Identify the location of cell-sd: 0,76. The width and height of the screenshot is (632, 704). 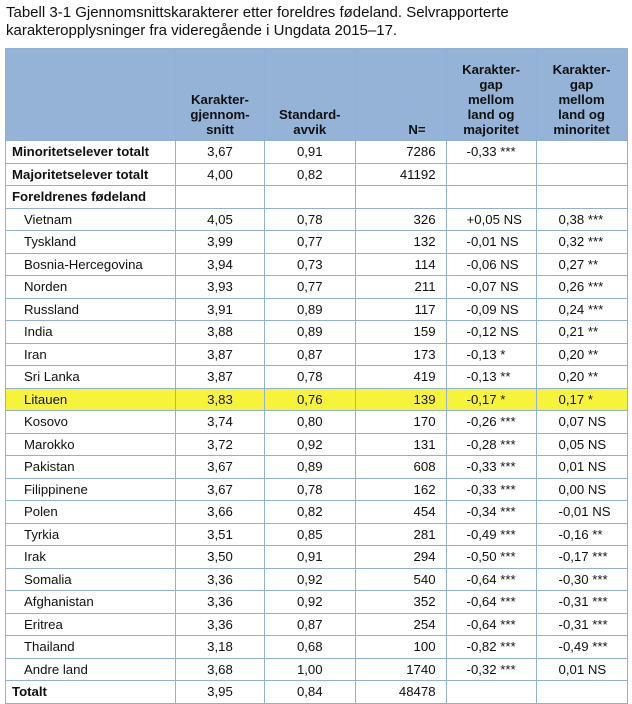
(310, 399).